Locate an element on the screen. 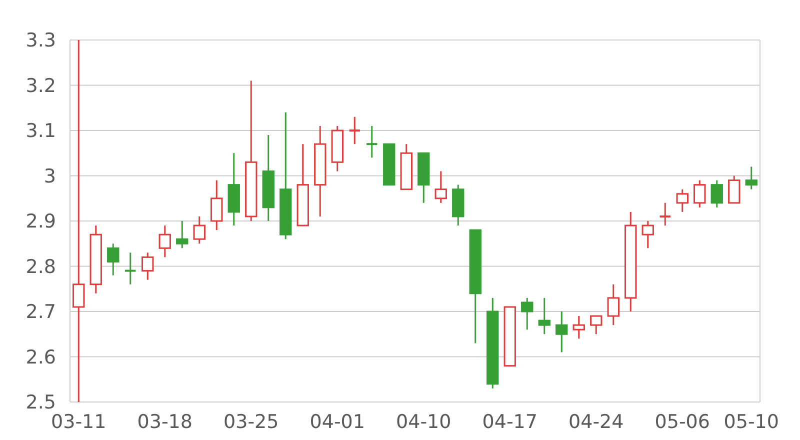 Image resolution: width=800 pixels, height=440 pixels. y-tick-label: 3 is located at coordinates (50, 176).